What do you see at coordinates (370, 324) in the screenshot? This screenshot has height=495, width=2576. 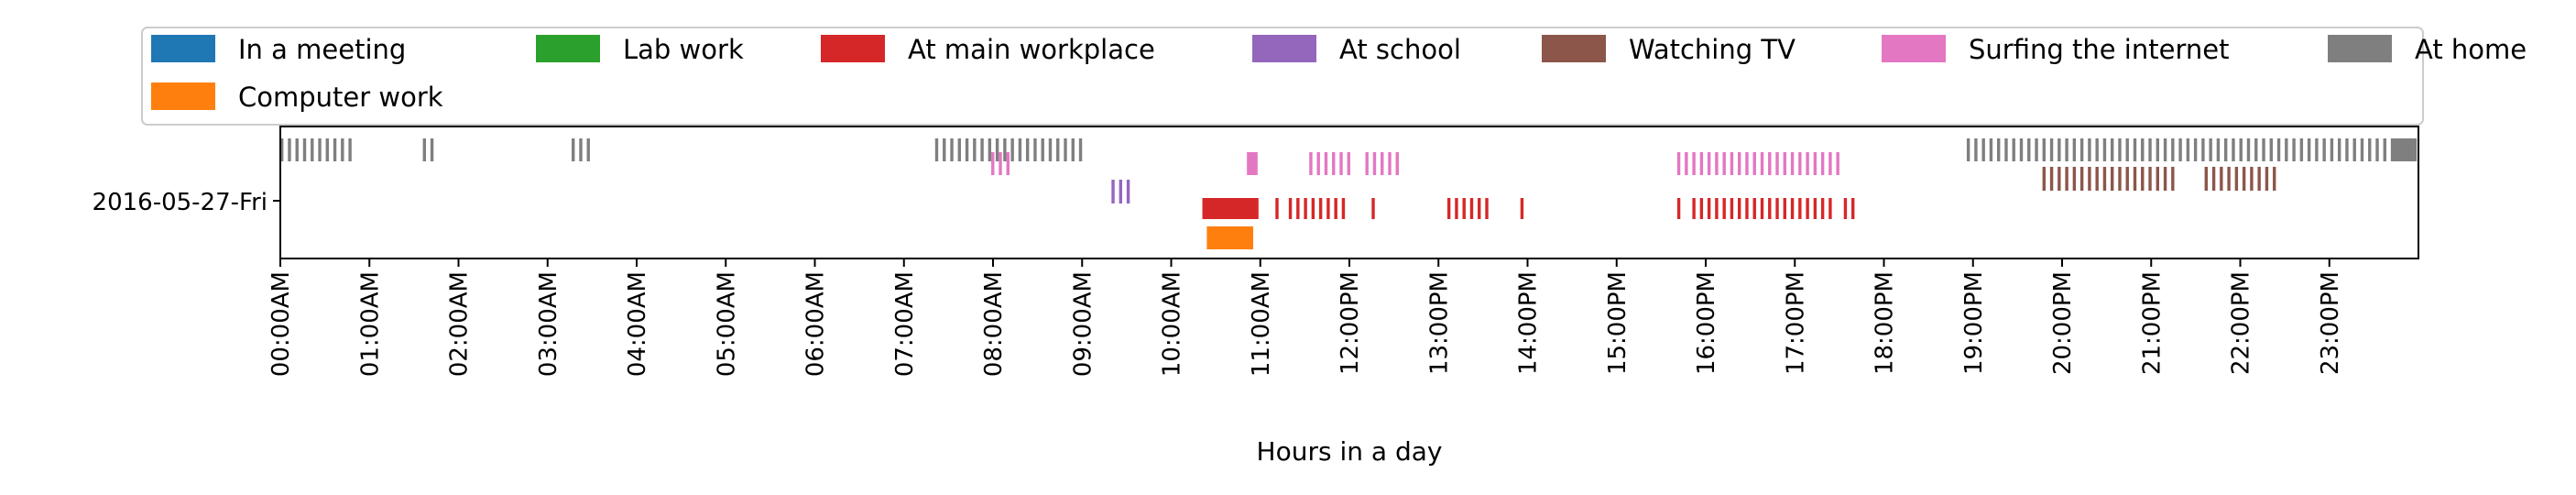 I see `x-tick-label: 01:00AM` at bounding box center [370, 324].